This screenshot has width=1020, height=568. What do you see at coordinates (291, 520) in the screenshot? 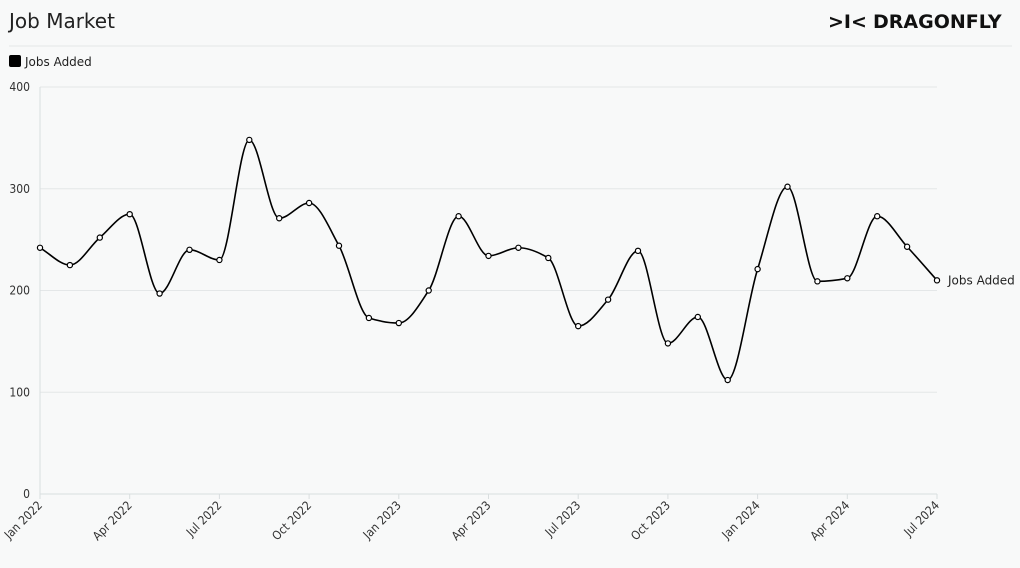
I see `x-tick-label: Oct 2022` at bounding box center [291, 520].